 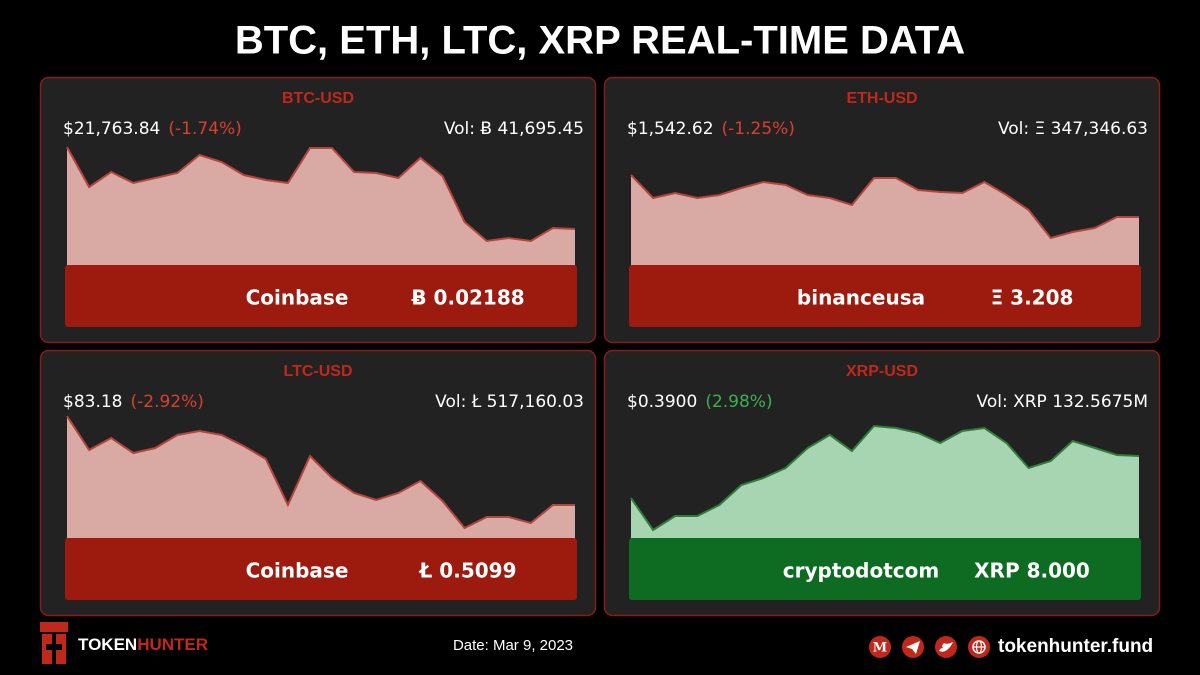 I want to click on trade-size: Ξ 3.208, so click(x=1032, y=298).